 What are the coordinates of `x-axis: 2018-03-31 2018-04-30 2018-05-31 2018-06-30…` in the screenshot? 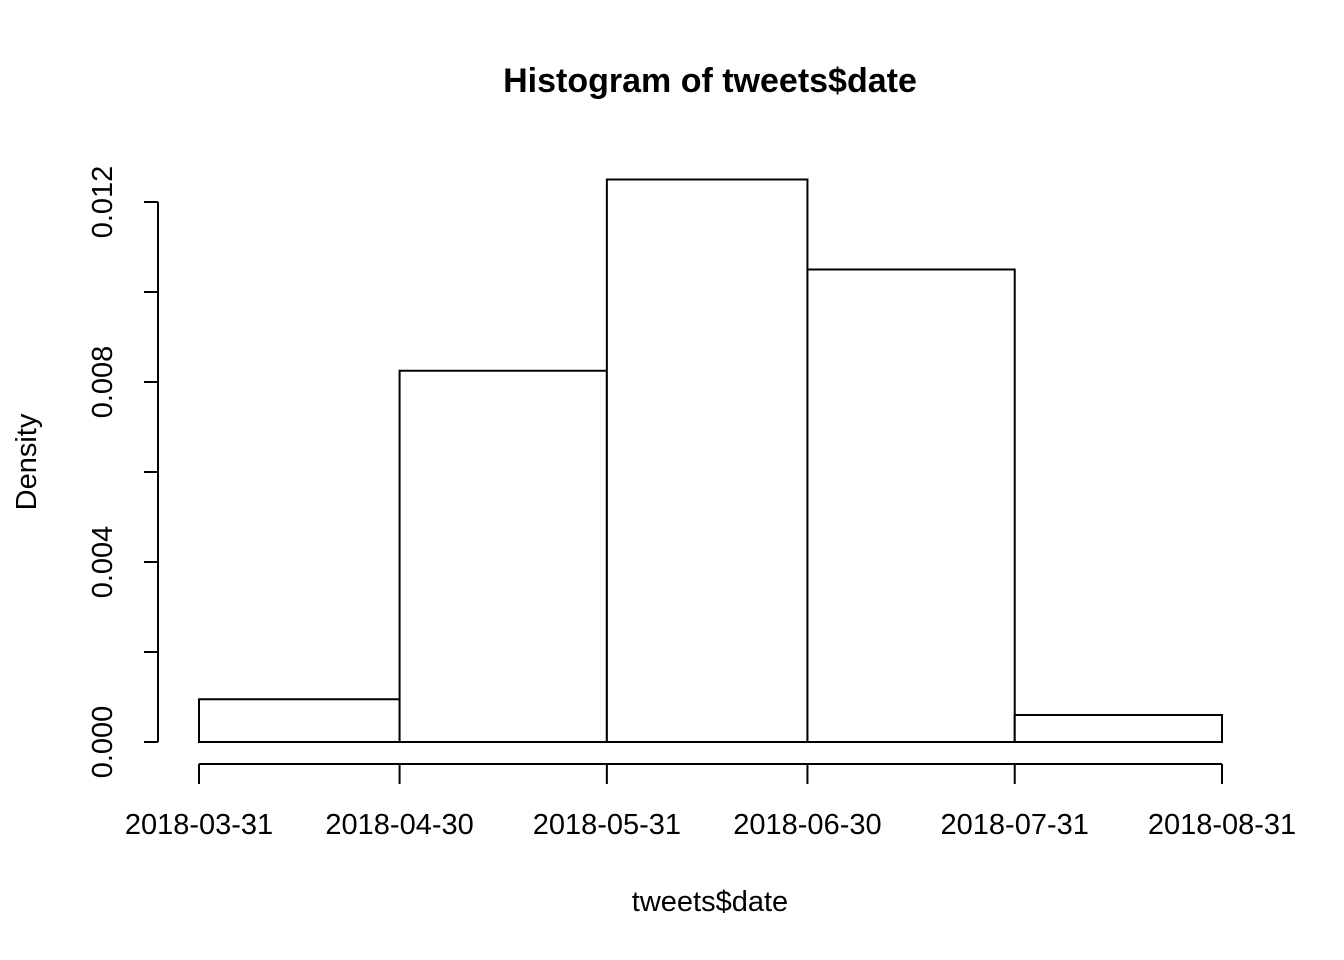 It's located at (710, 802).